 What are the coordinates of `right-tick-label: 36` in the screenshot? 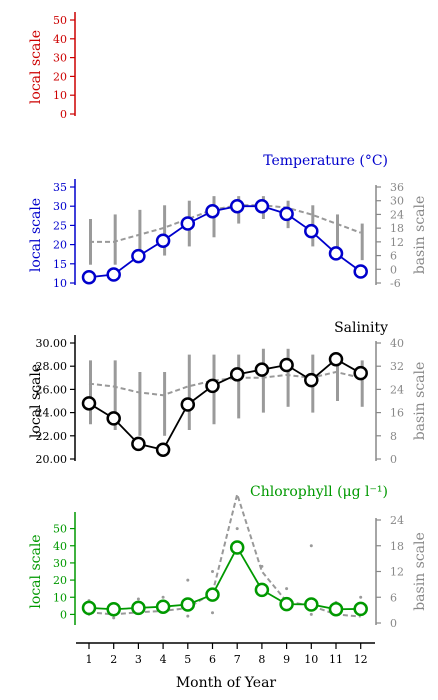 It's located at (397, 187).